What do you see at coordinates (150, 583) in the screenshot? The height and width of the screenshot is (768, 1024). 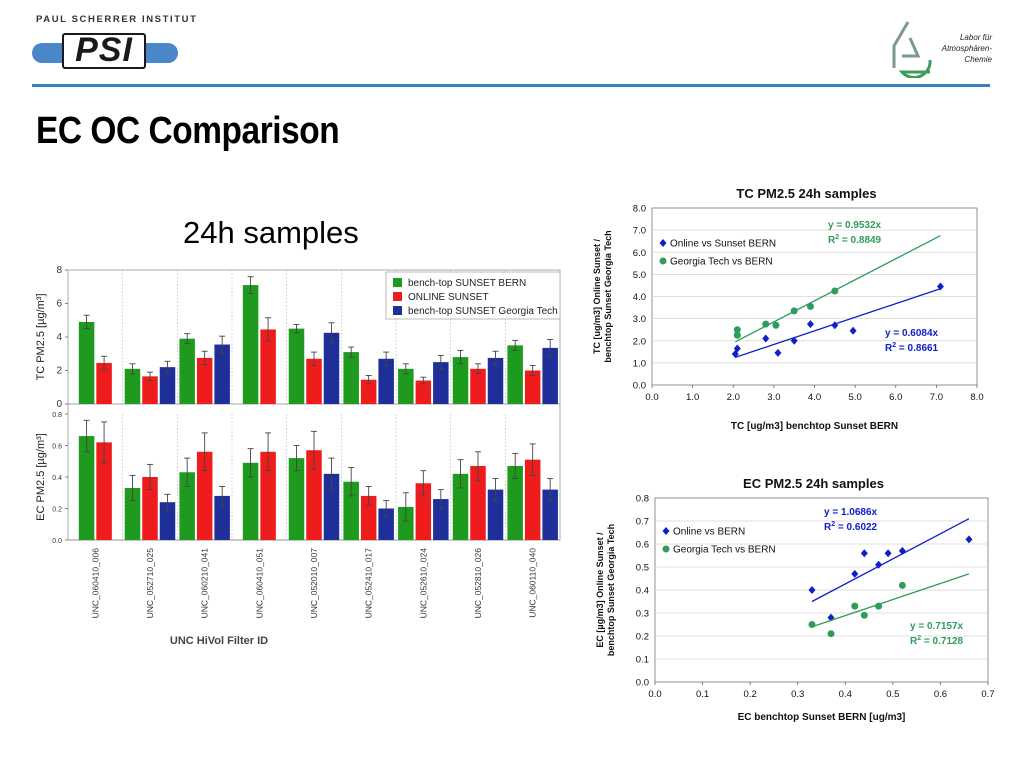 I see `bar-category-label: UNC_052710_025` at bounding box center [150, 583].